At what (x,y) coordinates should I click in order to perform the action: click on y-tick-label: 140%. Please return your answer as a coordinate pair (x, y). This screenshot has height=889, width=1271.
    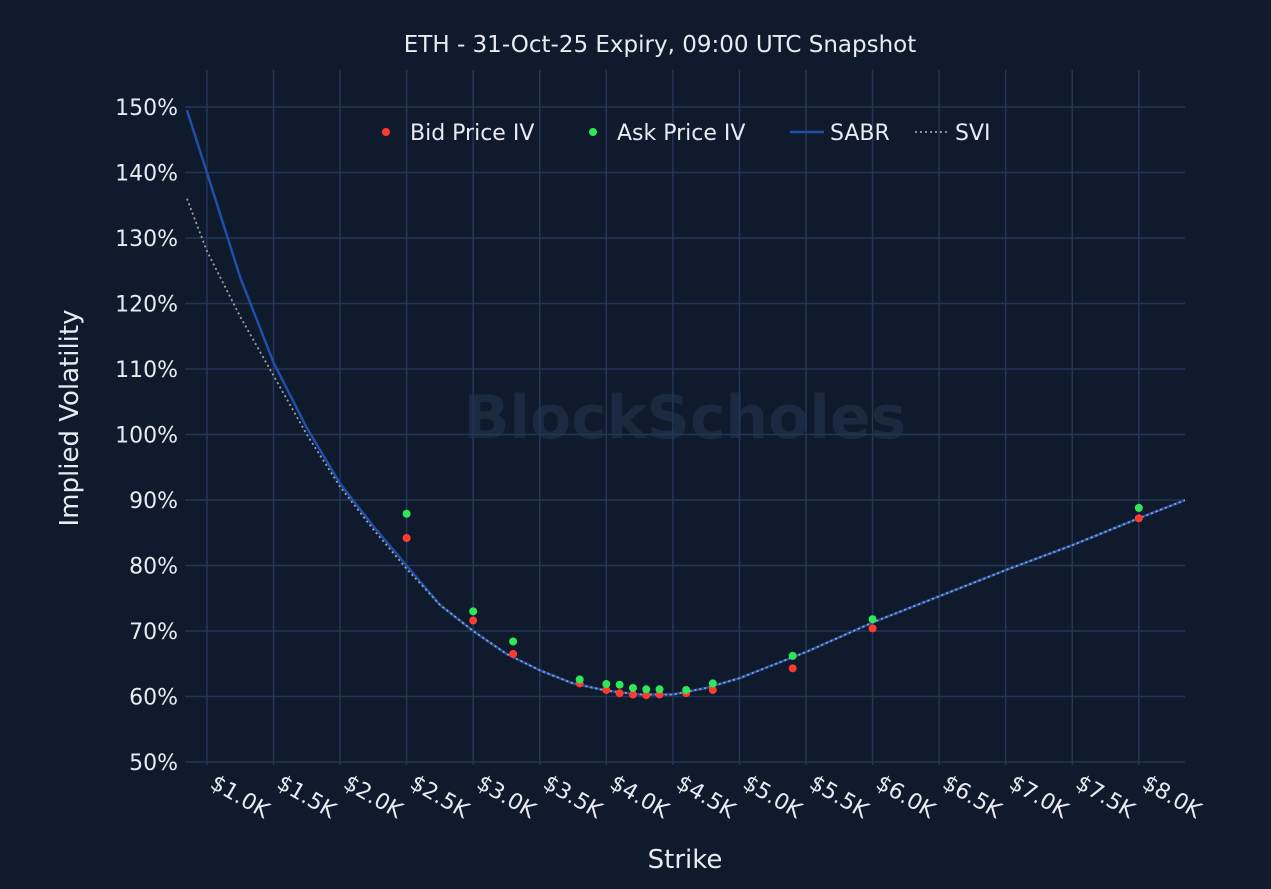
    Looking at the image, I should click on (146, 174).